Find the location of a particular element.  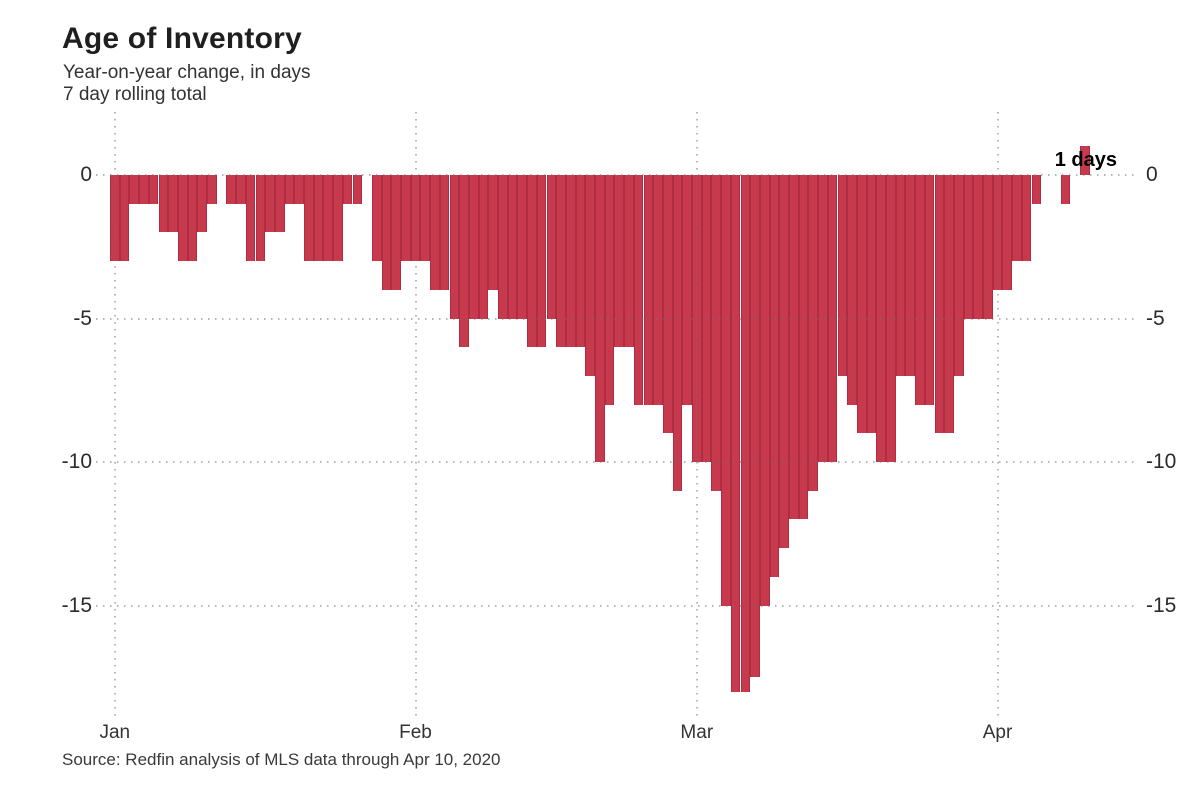

value-annotation: 1 days is located at coordinates (1085, 160).